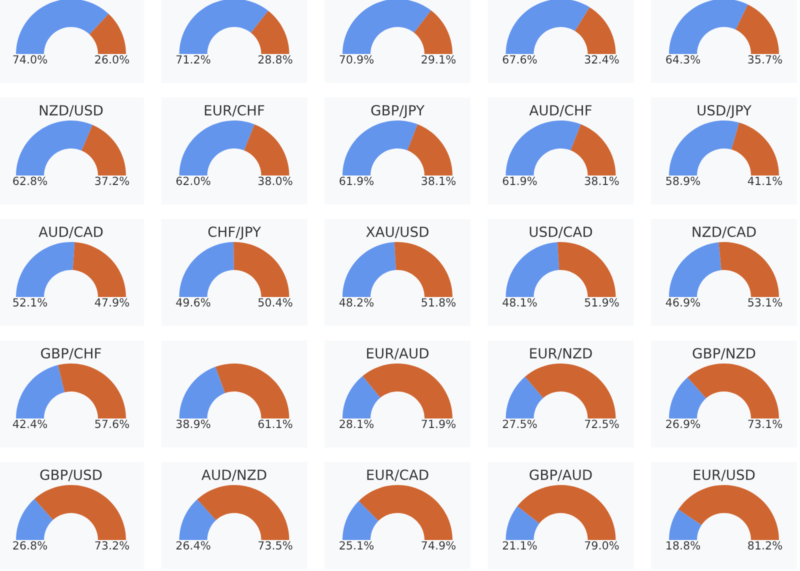 This screenshot has width=800, height=571. Describe the element at coordinates (30, 59) in the screenshot. I see `data-label: 74.0%` at that location.